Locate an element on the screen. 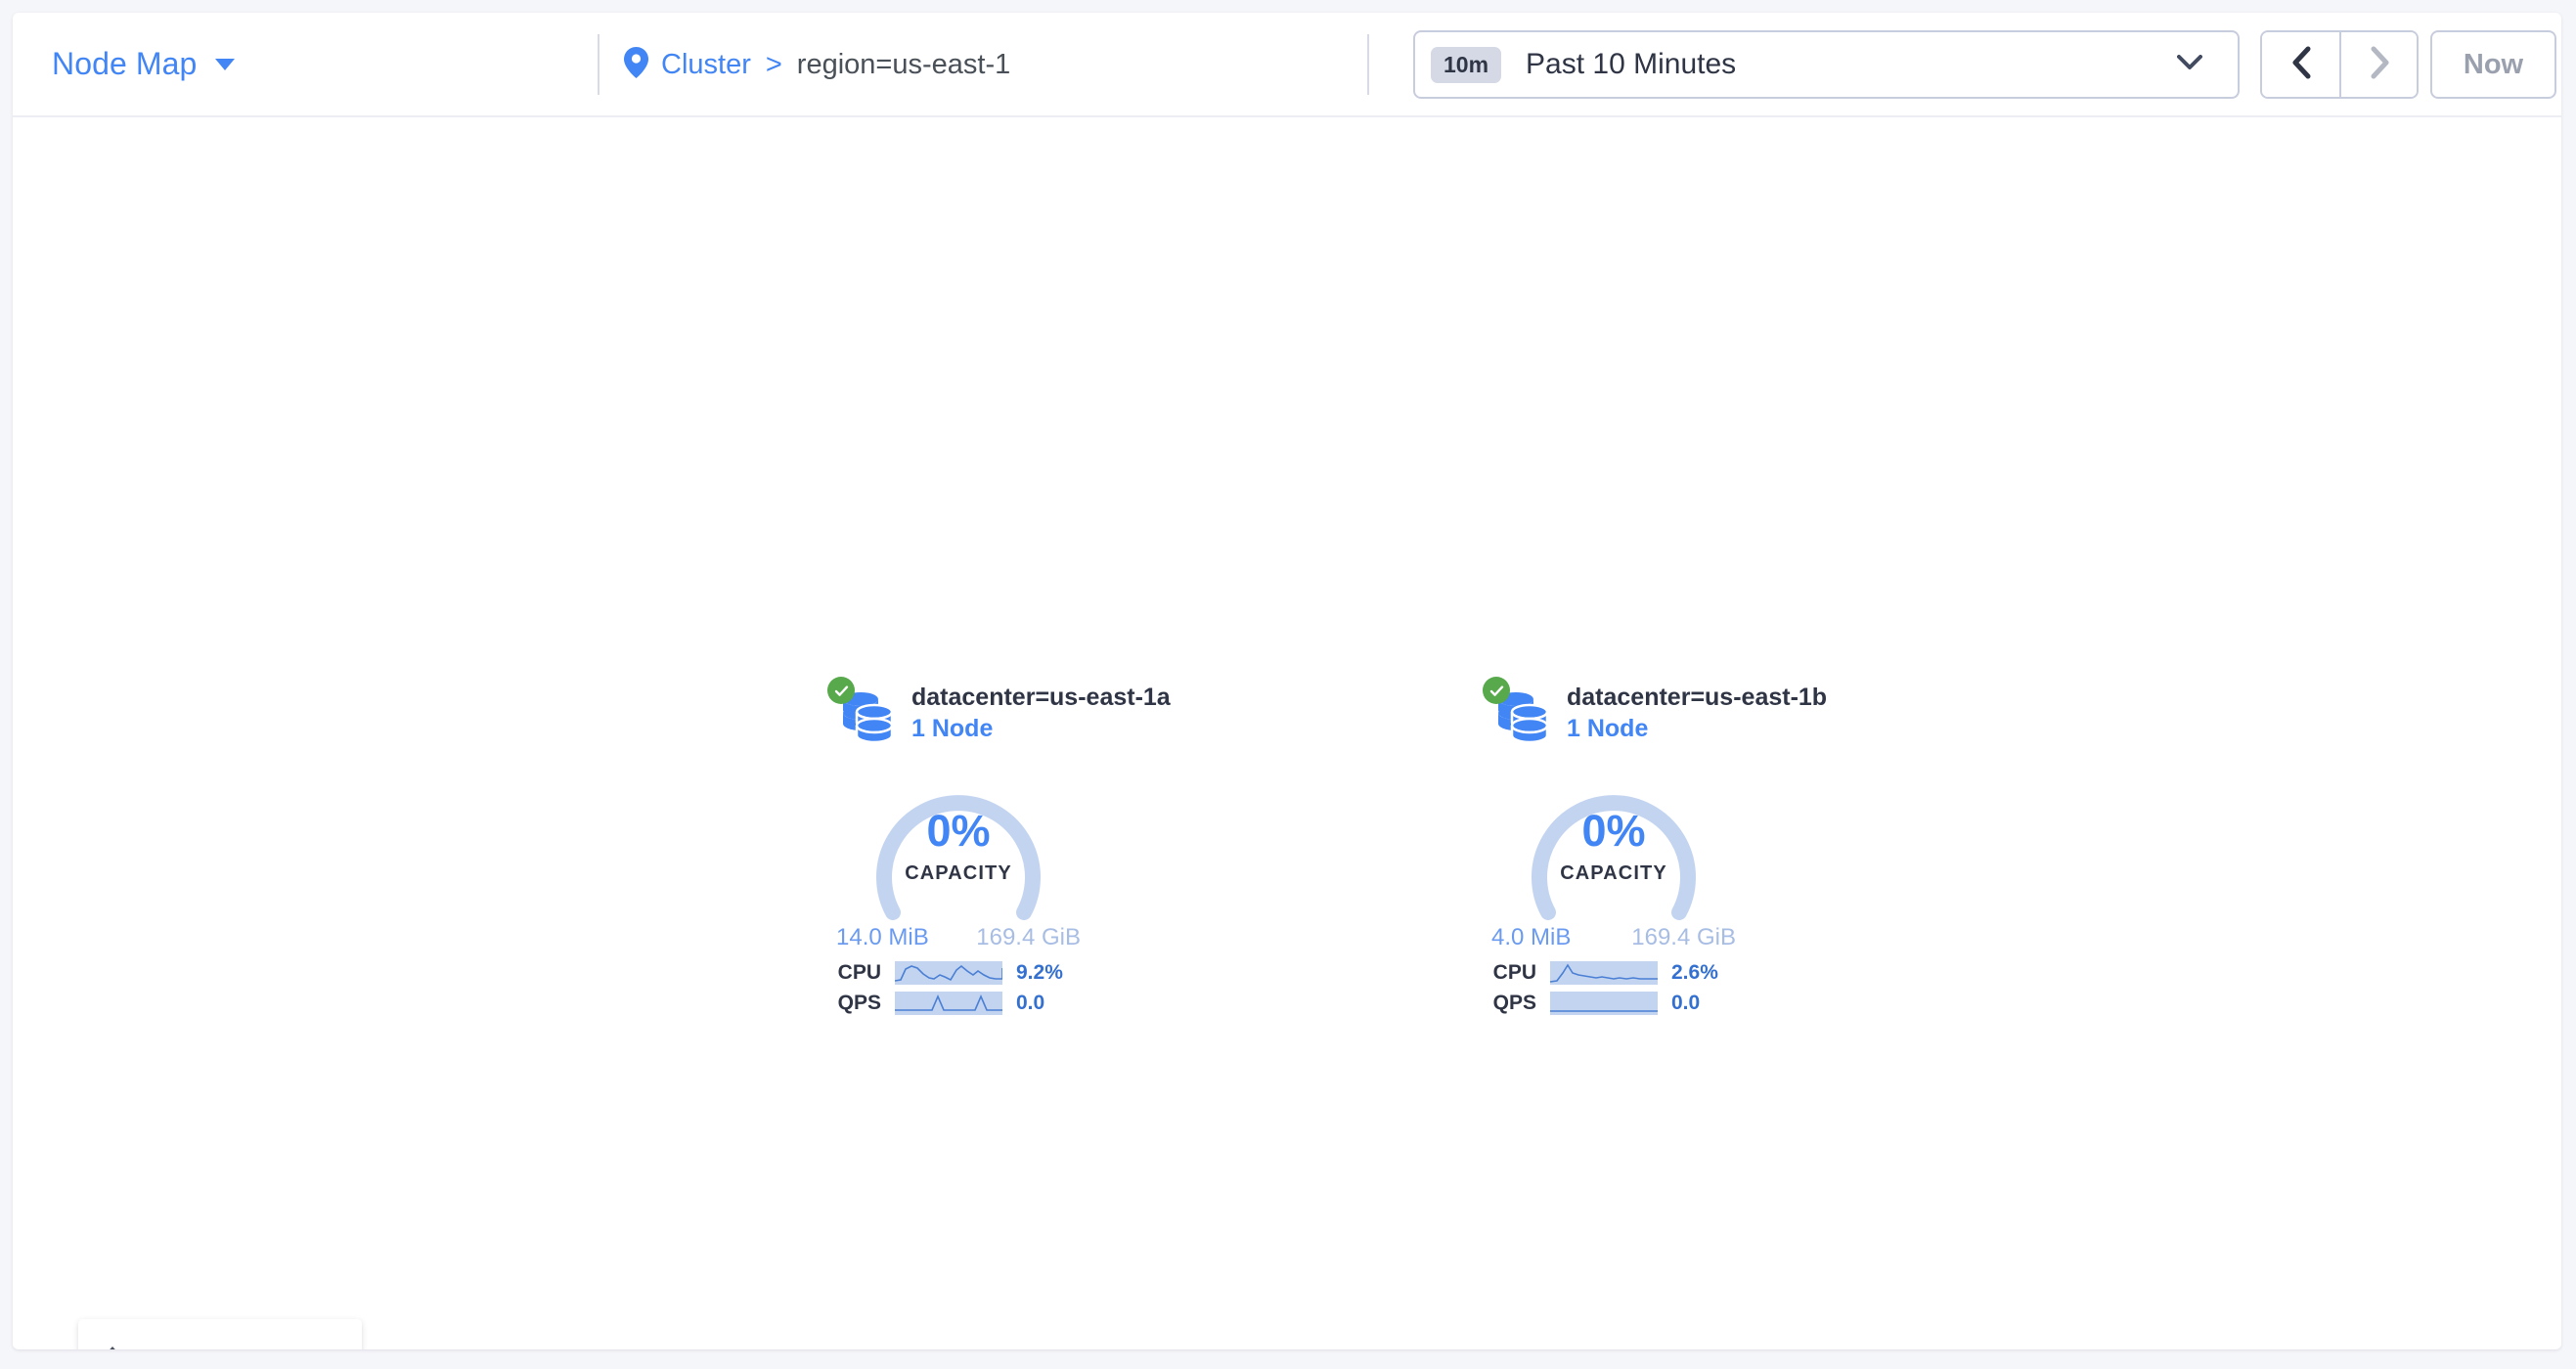  metric-value: 9.2% is located at coordinates (1039, 972).